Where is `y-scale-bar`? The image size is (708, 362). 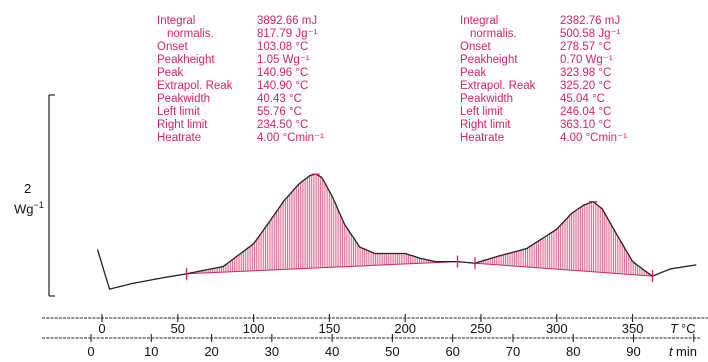 y-scale-bar is located at coordinates (51, 195).